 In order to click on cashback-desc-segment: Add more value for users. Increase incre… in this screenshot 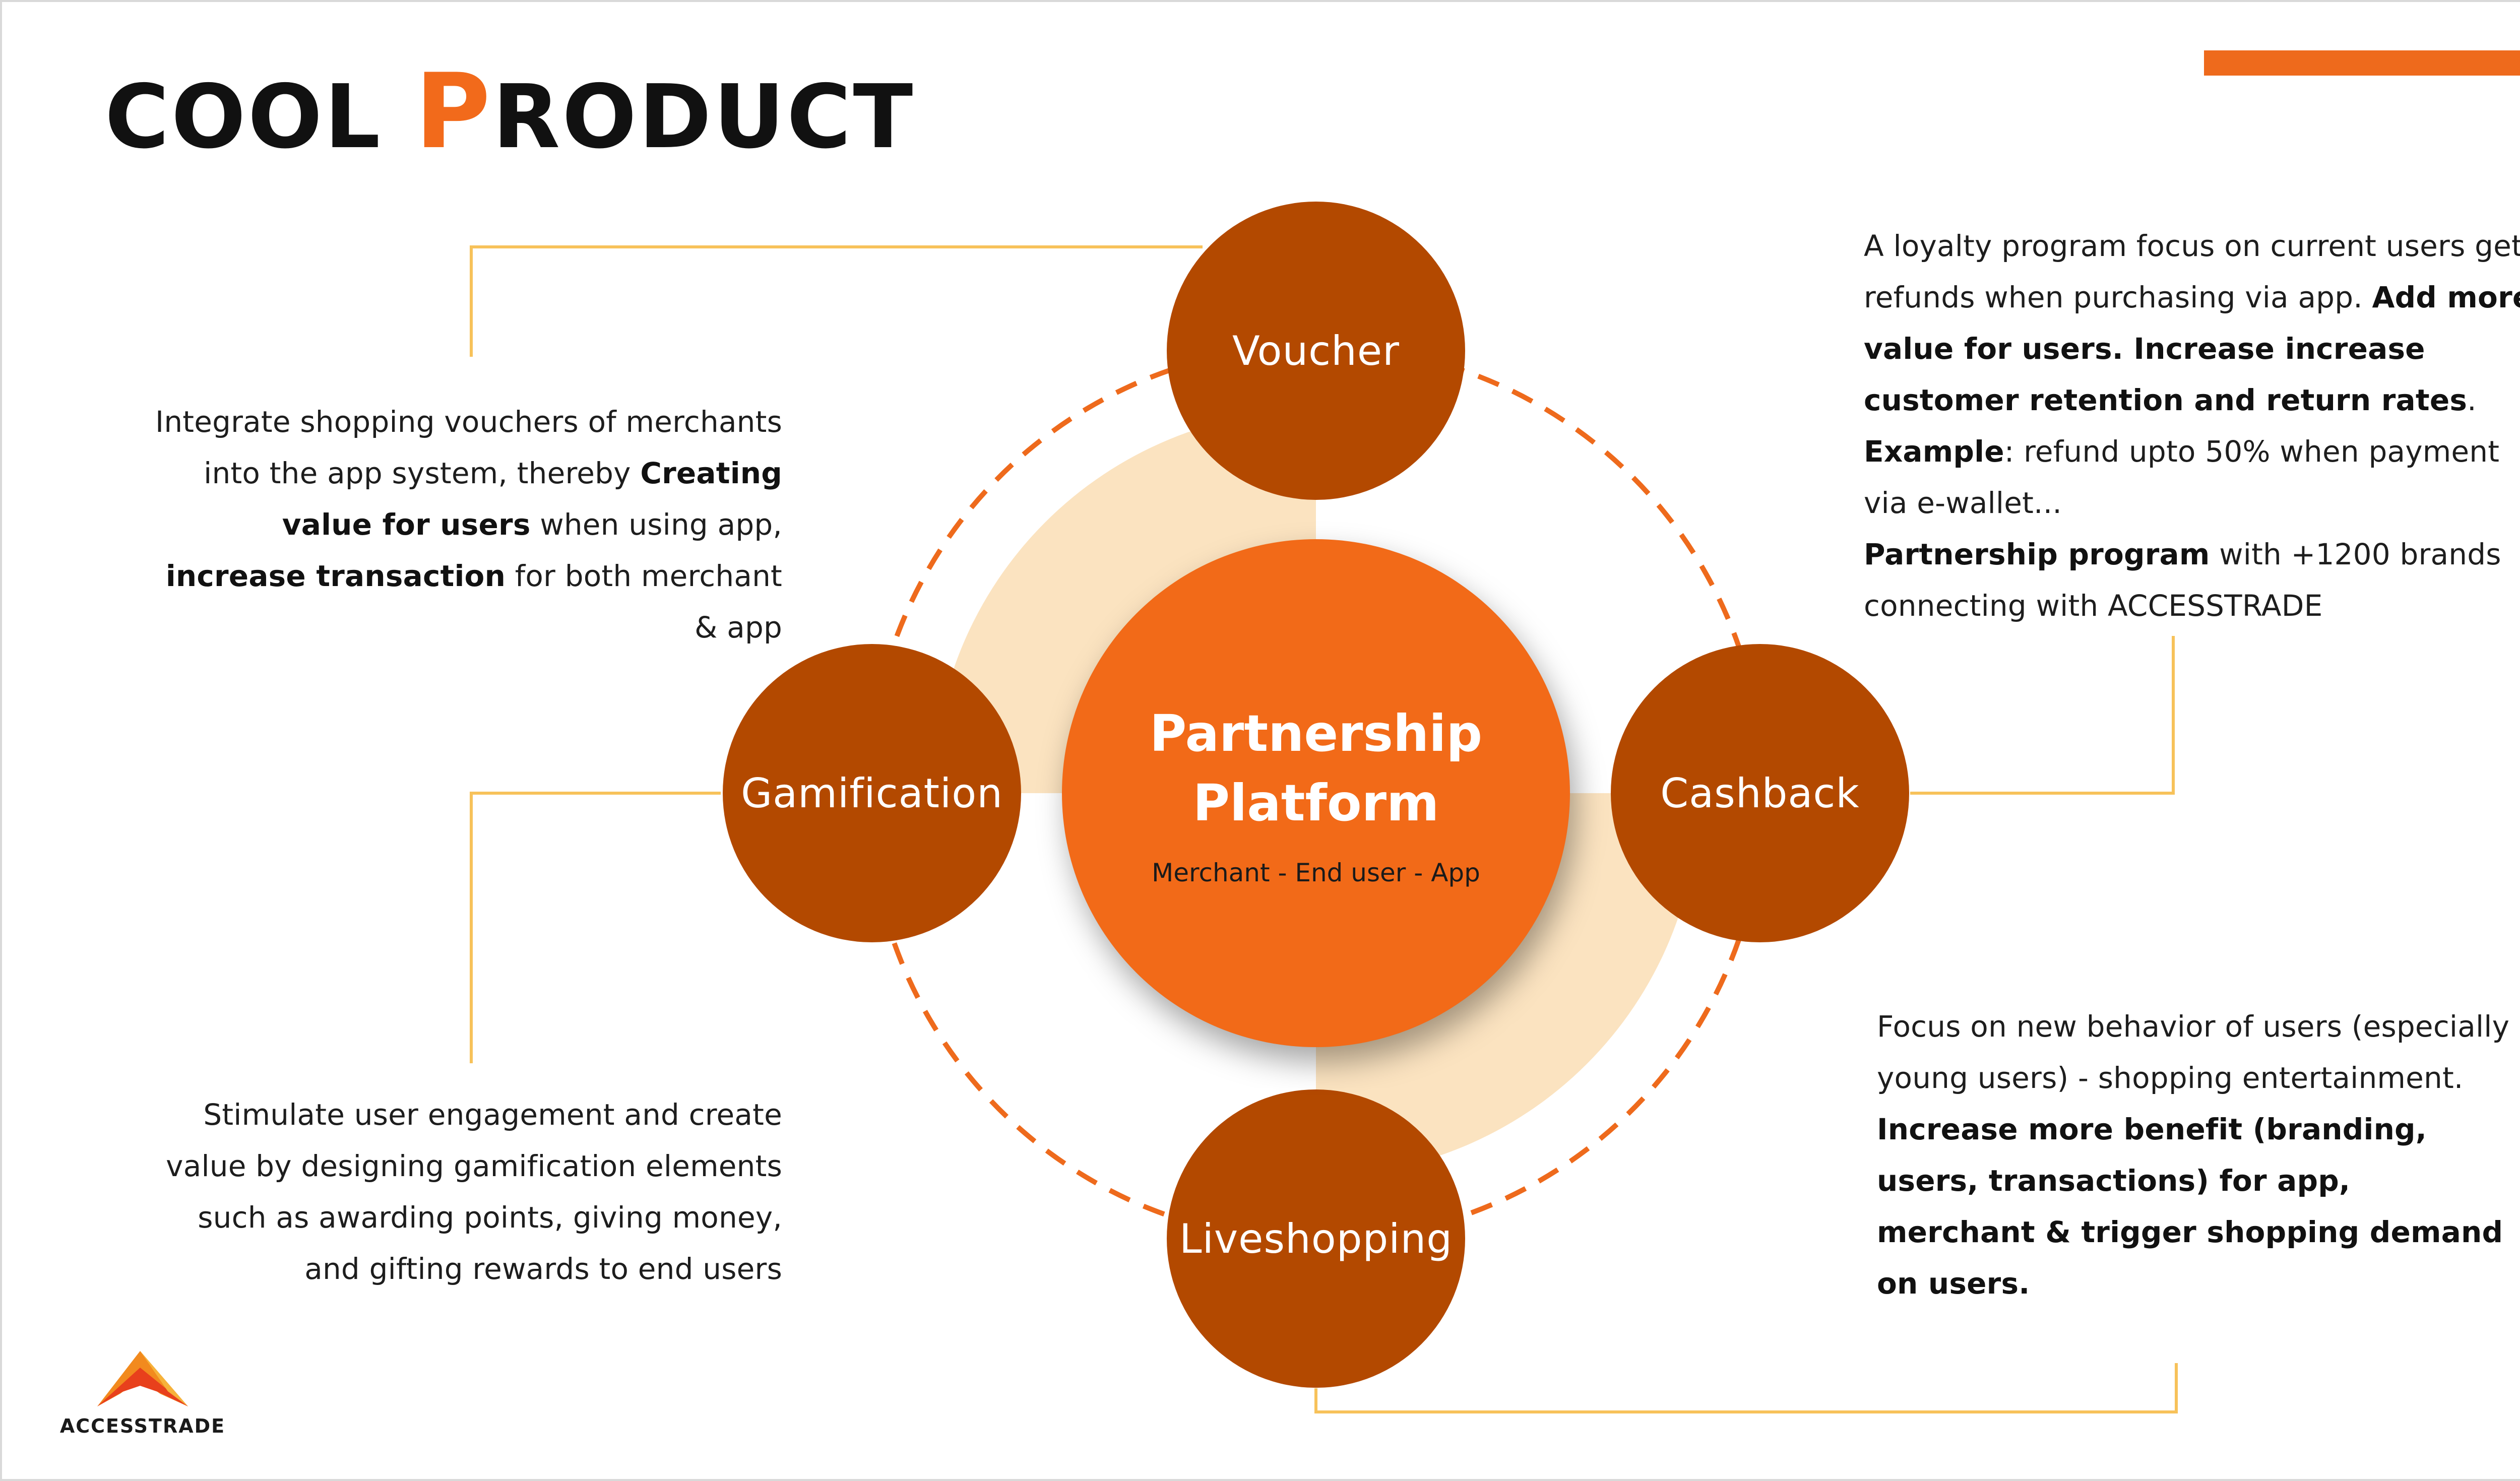, I will do `click(2192, 348)`.